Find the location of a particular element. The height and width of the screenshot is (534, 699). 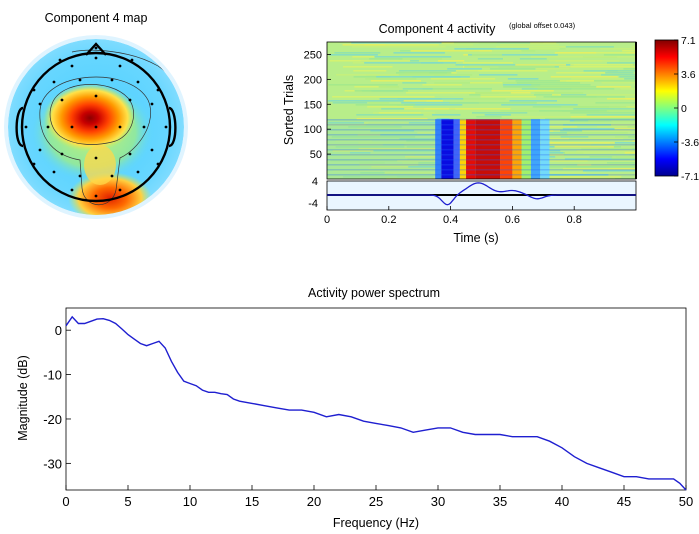

erp-trace-line is located at coordinates (481, 194).